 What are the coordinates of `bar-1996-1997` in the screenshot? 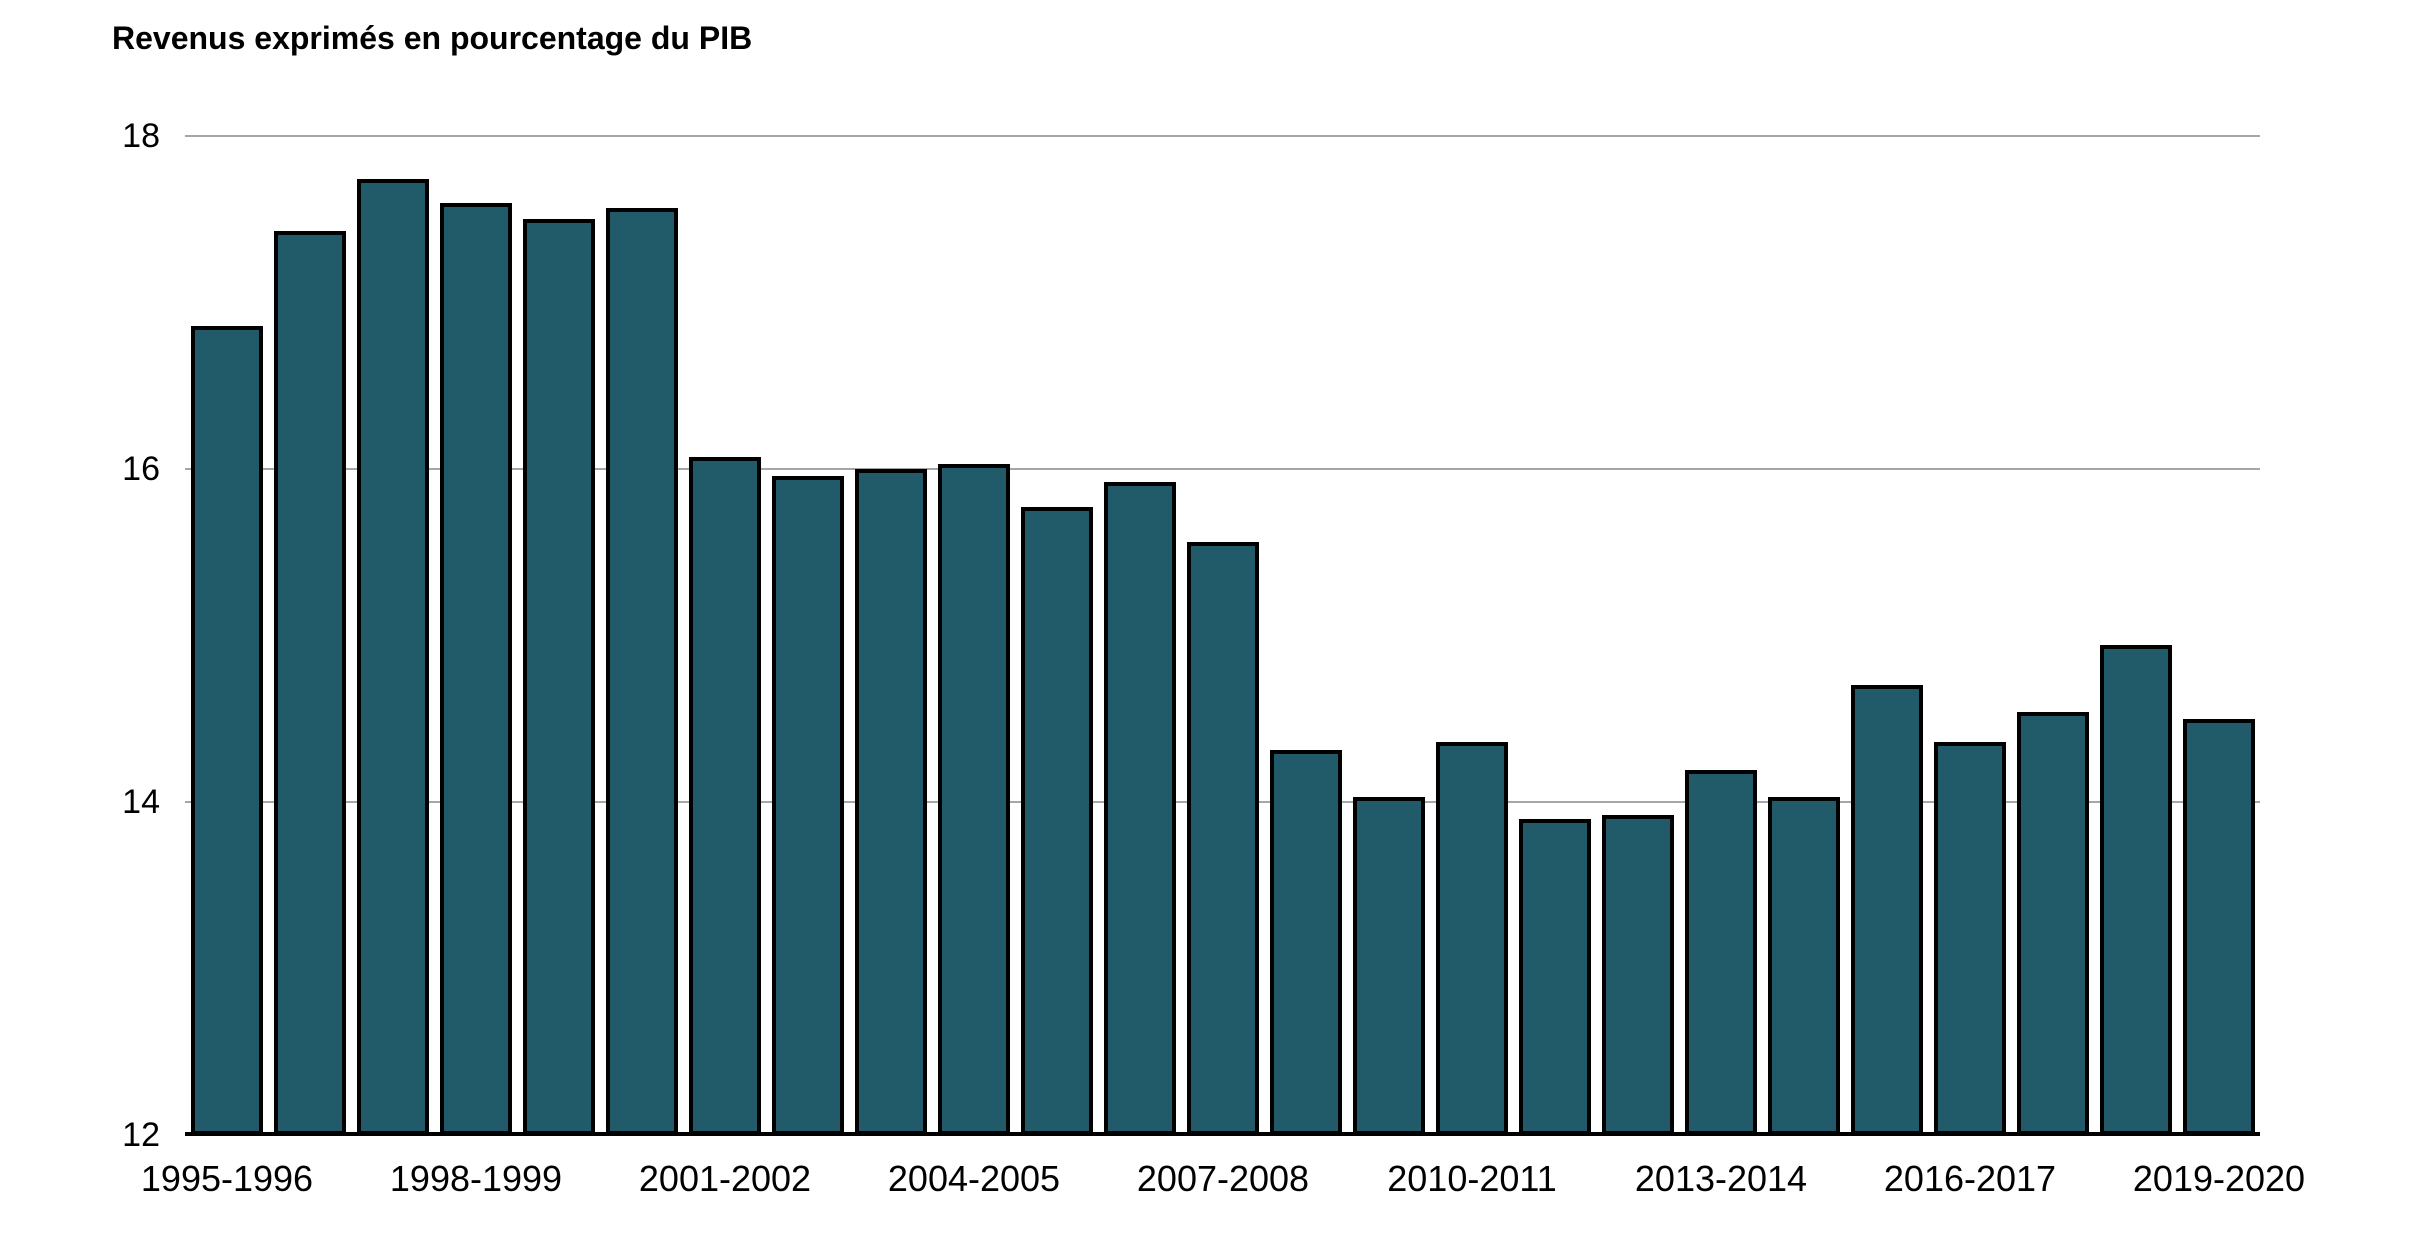 It's located at (310, 683).